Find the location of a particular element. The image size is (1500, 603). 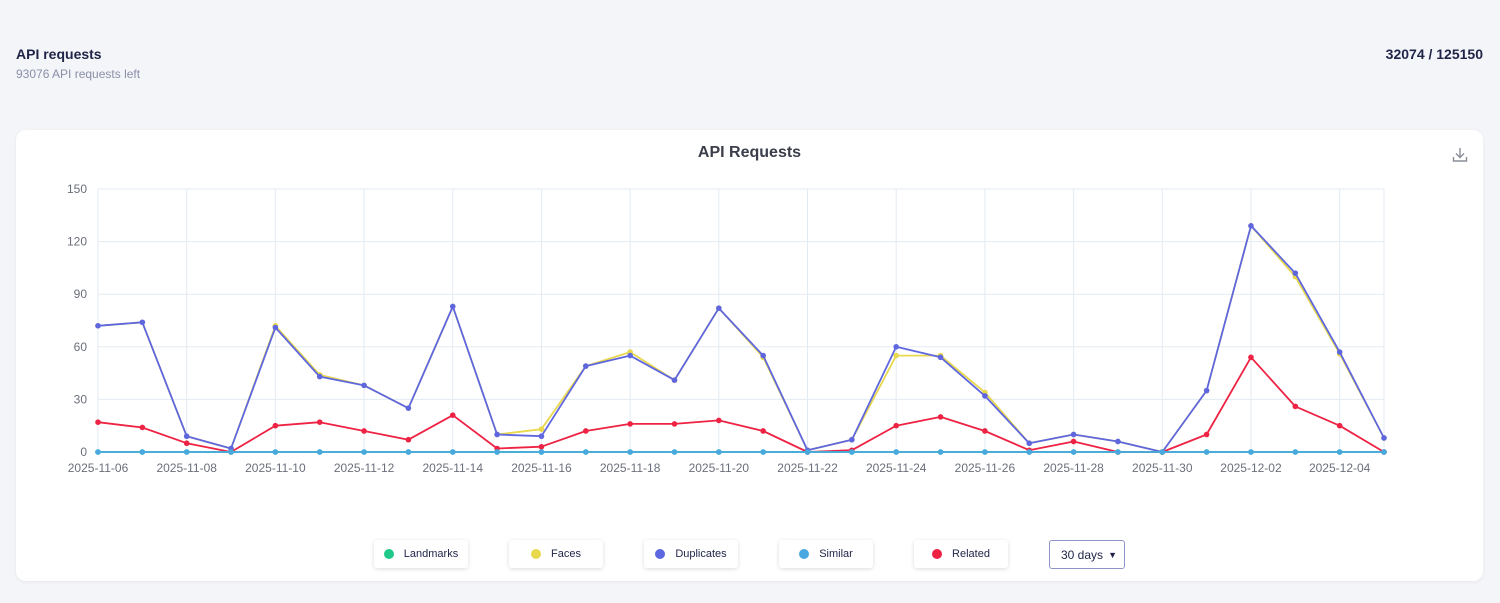

legend-item-faces: Faces is located at coordinates (556, 554).